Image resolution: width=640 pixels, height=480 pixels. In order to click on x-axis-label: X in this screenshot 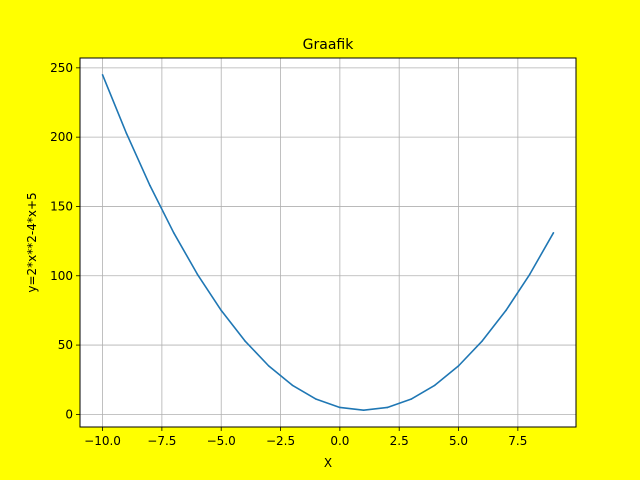, I will do `click(328, 463)`.